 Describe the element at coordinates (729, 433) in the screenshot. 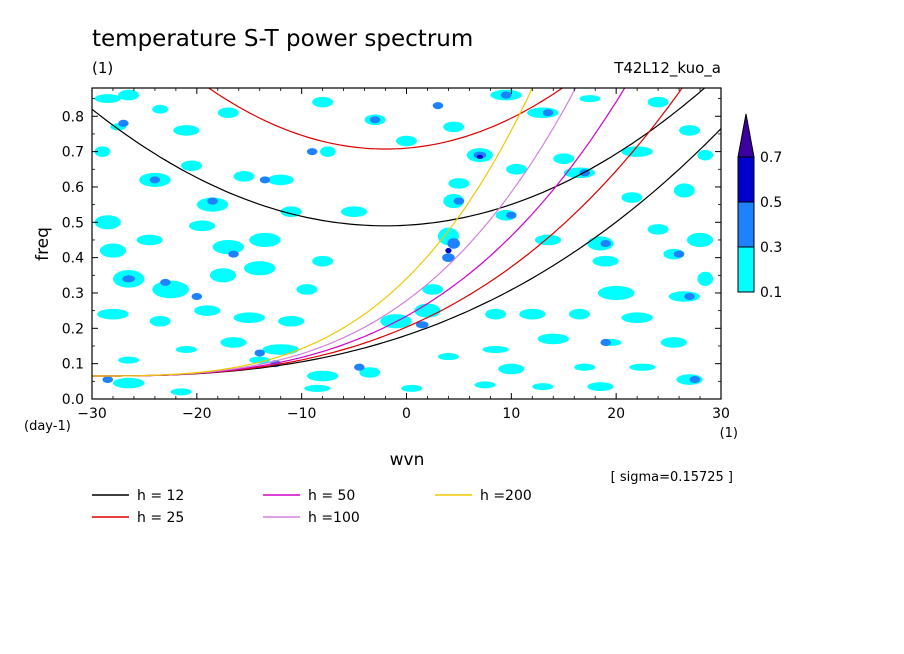

I see `x-axis-unit: (1)` at that location.